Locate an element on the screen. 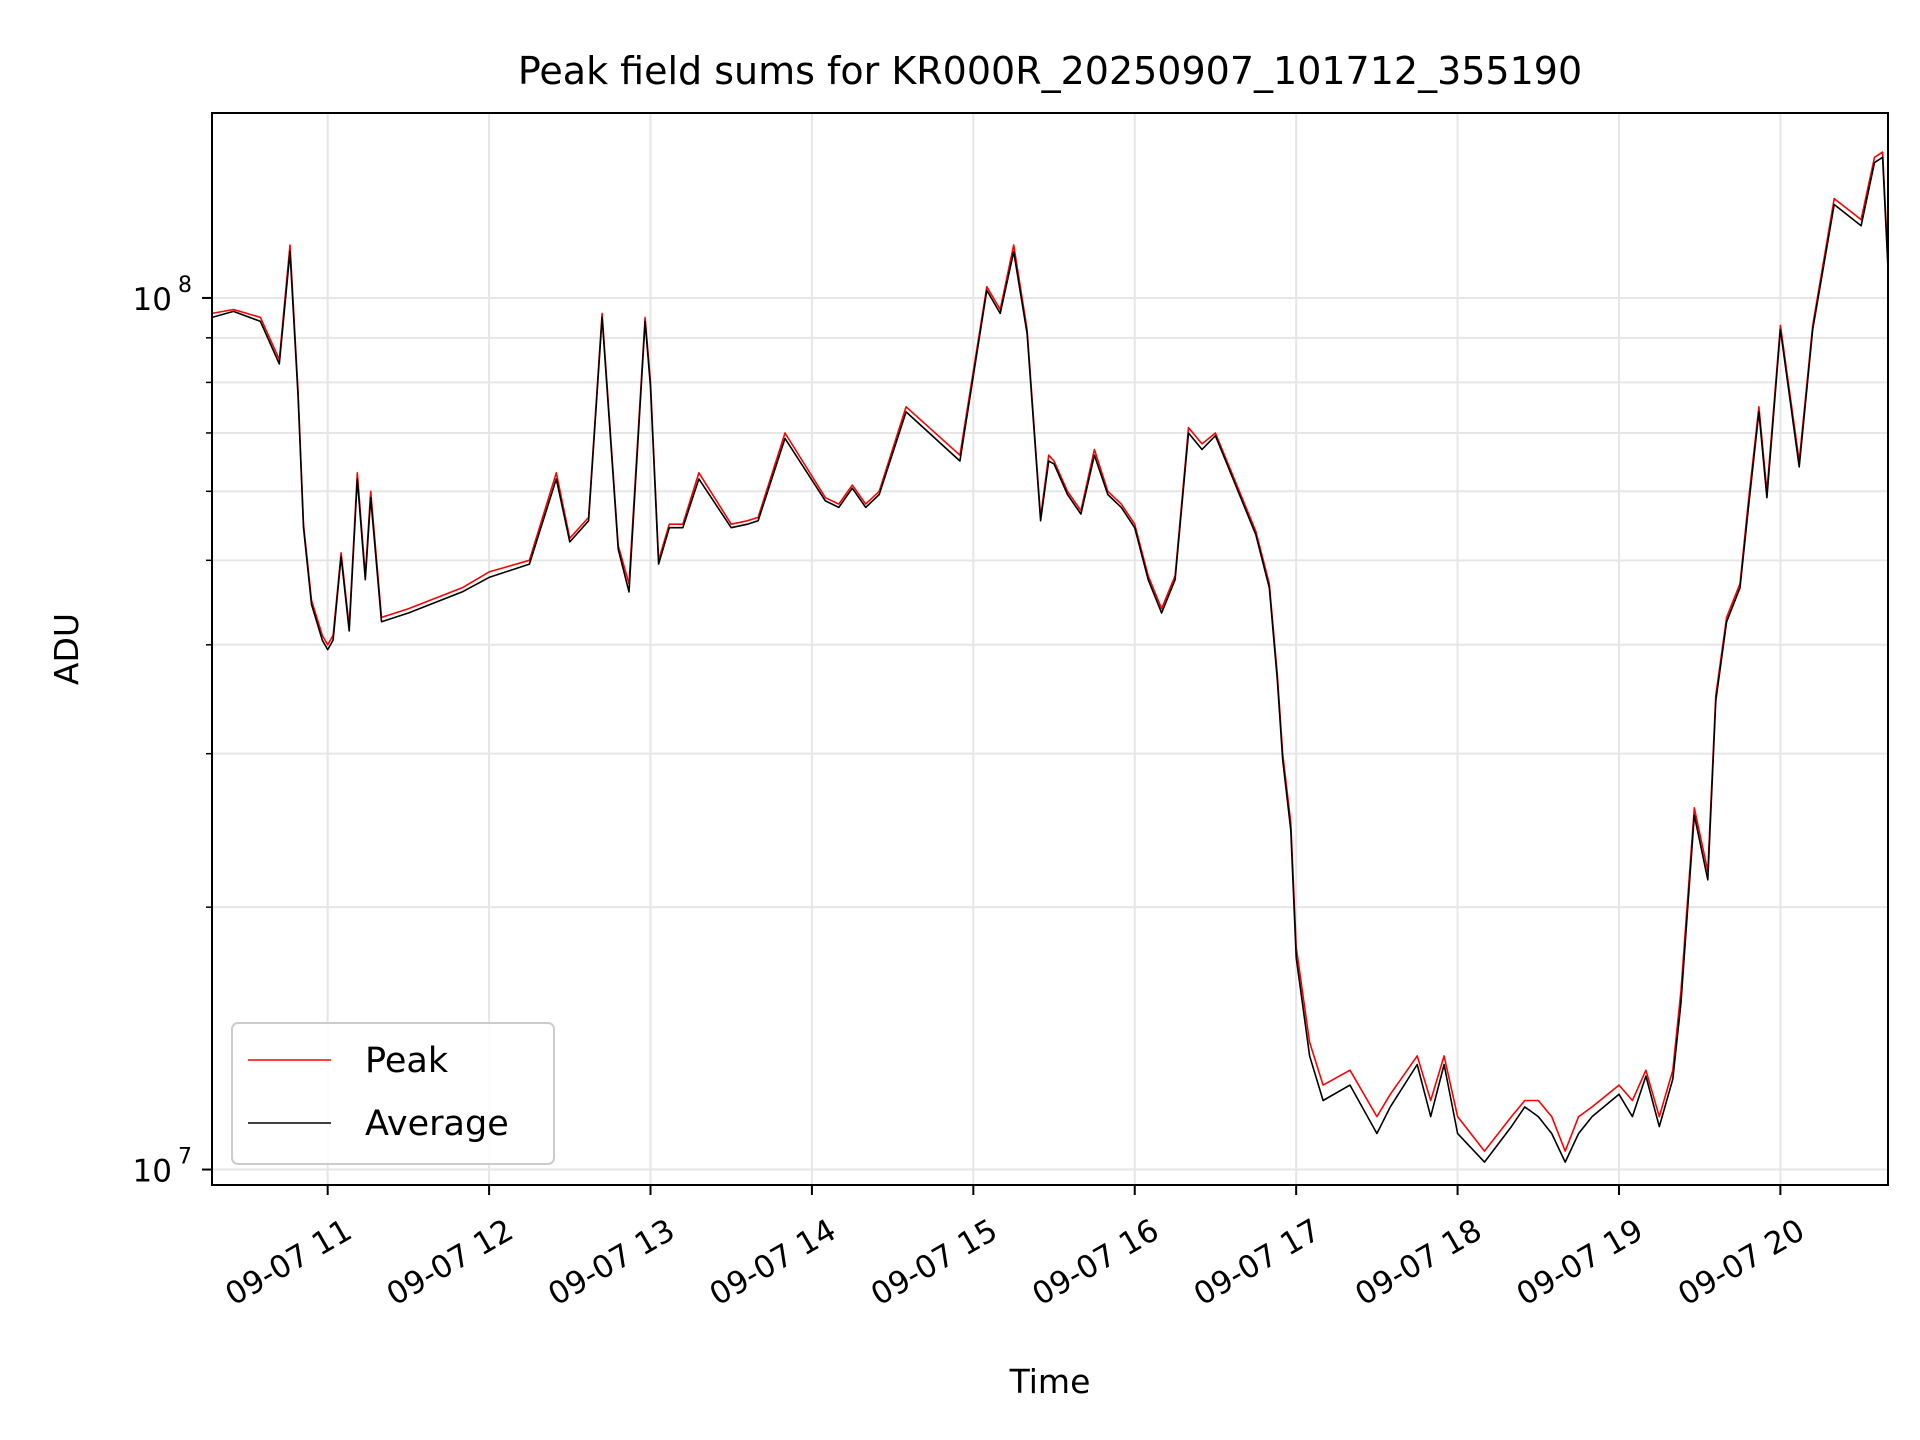  y-axis-label: ADU is located at coordinates (66, 649).